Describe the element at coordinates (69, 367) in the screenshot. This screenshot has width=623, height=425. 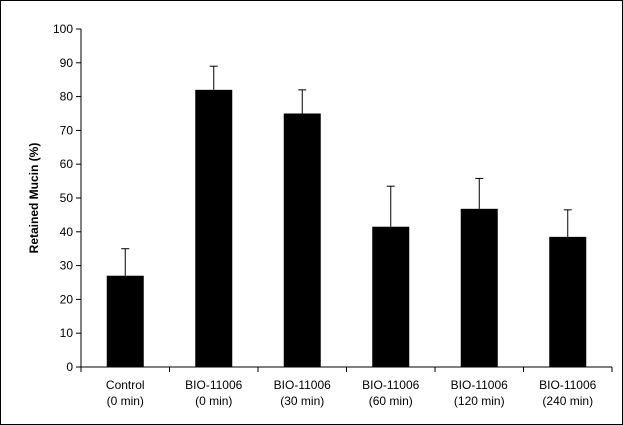
I see `y-tick-label: 0` at that location.